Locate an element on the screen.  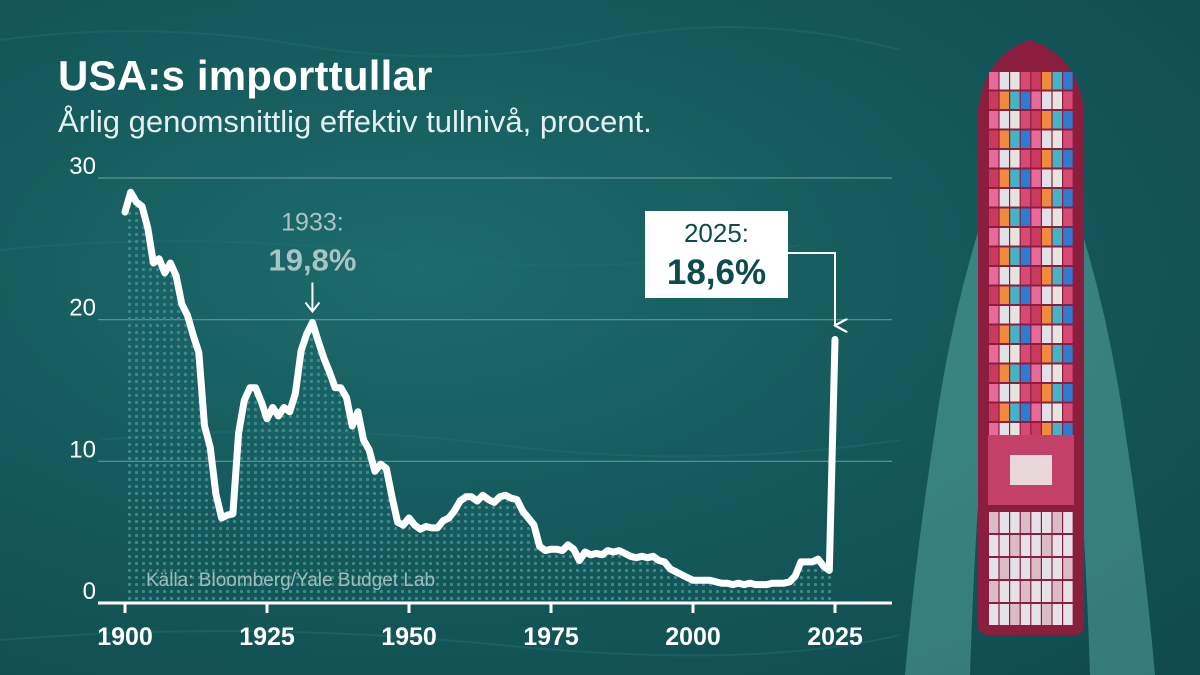
annotation-1933-value: 19,8% is located at coordinates (312, 260).